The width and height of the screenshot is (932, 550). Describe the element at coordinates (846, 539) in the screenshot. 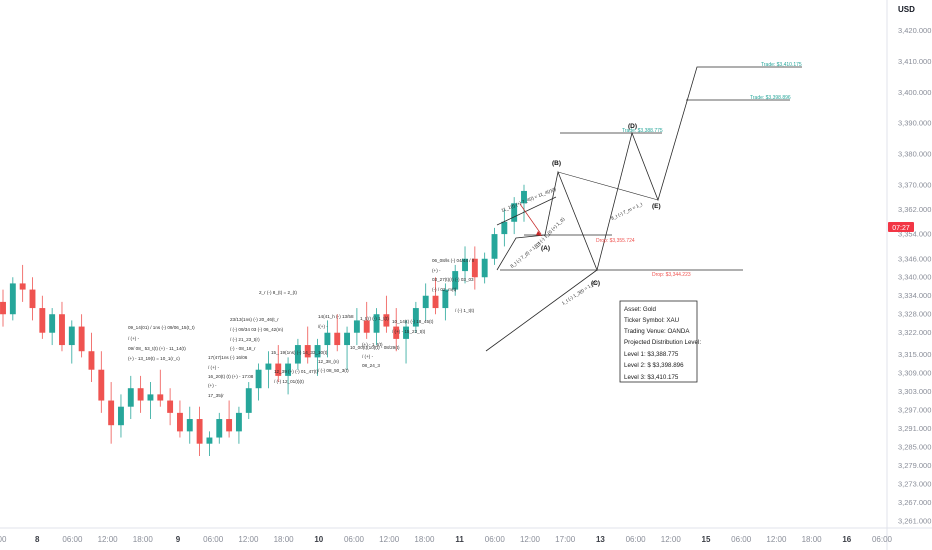

I see `time-tick-label: 16` at that location.